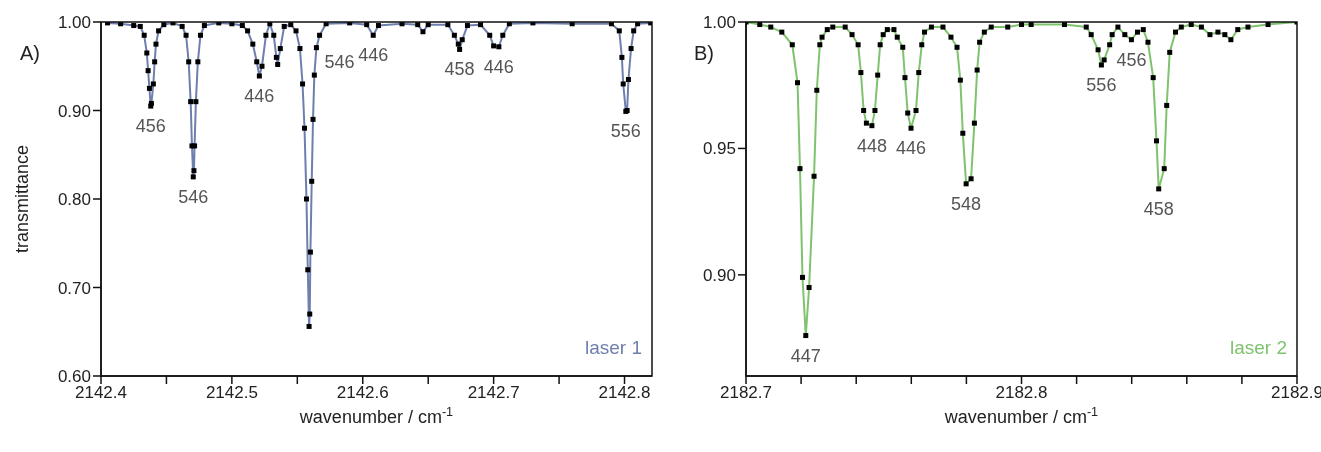  What do you see at coordinates (966, 203) in the screenshot?
I see `annotation: 548` at bounding box center [966, 203].